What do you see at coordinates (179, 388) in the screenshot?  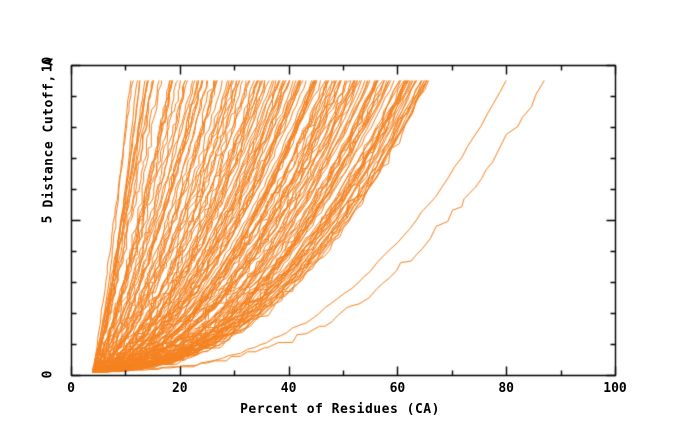 I see `x-tick-label: 20` at bounding box center [179, 388].